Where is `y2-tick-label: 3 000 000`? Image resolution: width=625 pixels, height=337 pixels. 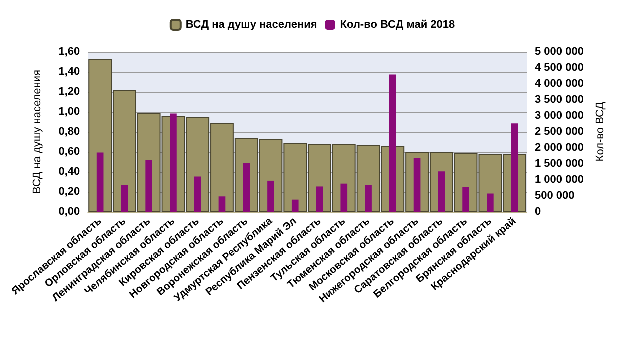
y2-tick-label: 3 000 000 is located at coordinates (559, 116).